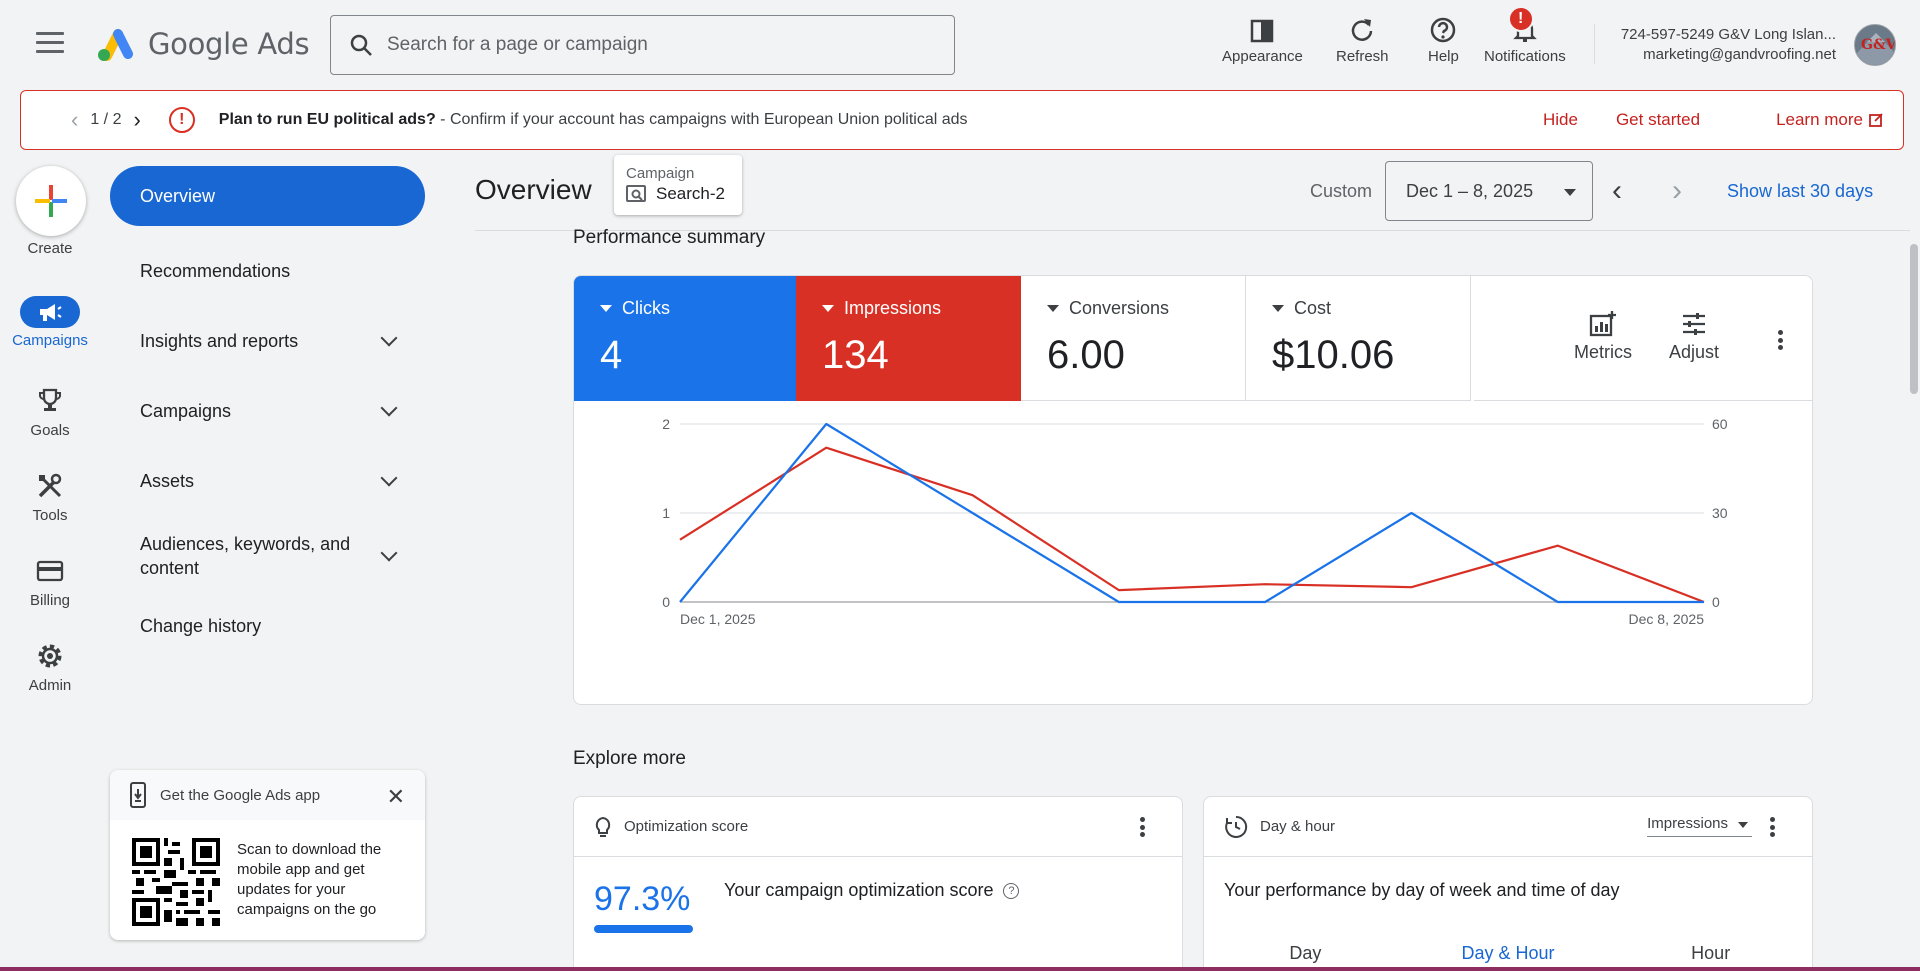 This screenshot has height=971, width=1920. Describe the element at coordinates (1914, 319) in the screenshot. I see `scrollbar` at that location.